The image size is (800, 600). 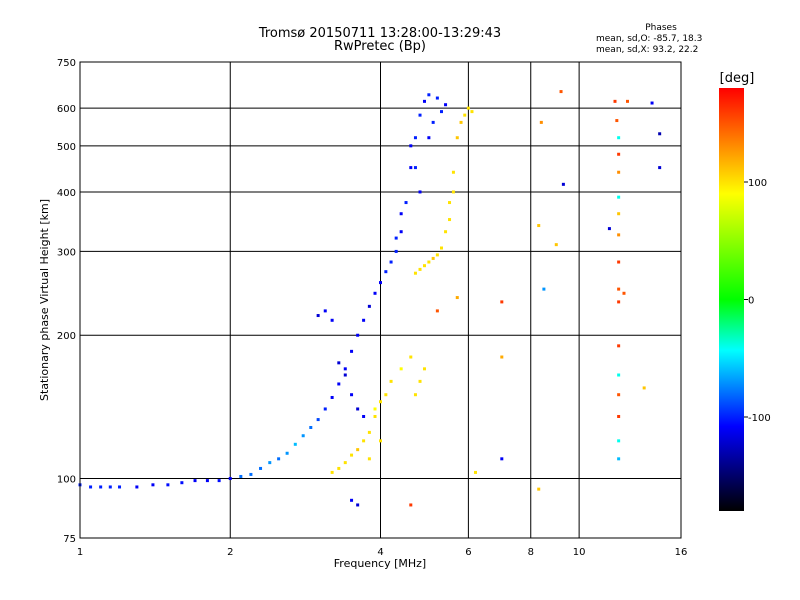 What do you see at coordinates (759, 418) in the screenshot?
I see `colorbar-tick-label: -100` at bounding box center [759, 418].